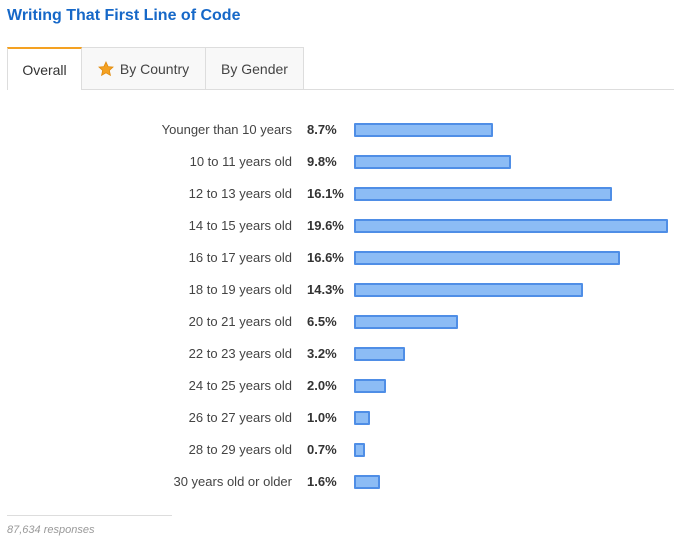  Describe the element at coordinates (226, 129) in the screenshot. I see `category-label: Younger than 10 years` at that location.